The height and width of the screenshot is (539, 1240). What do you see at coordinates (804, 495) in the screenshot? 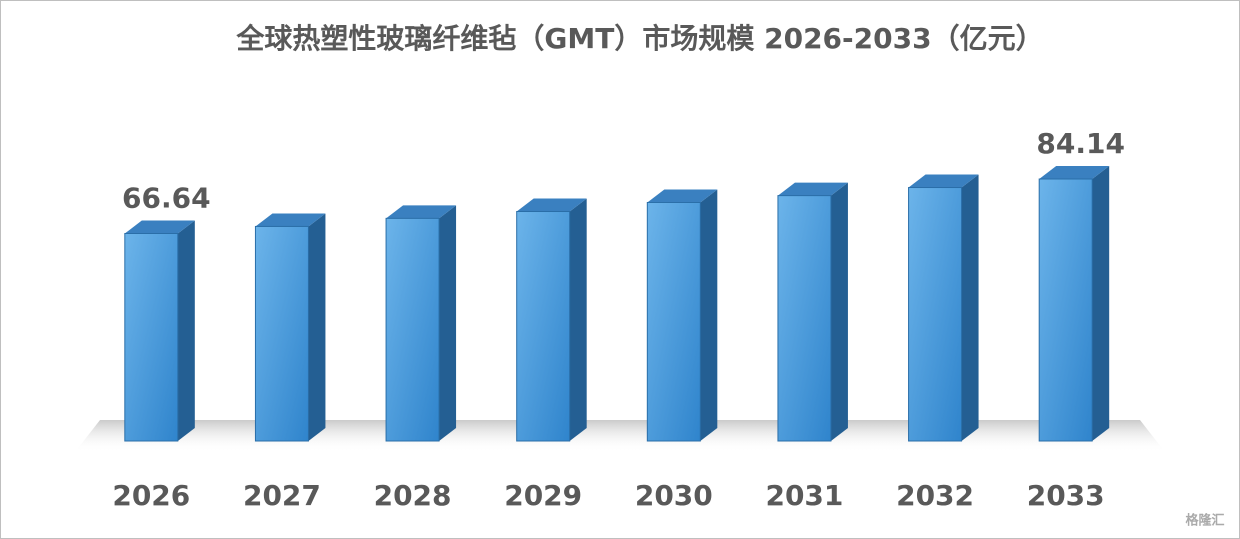
I see `x-tick-label: 2031` at bounding box center [804, 495].